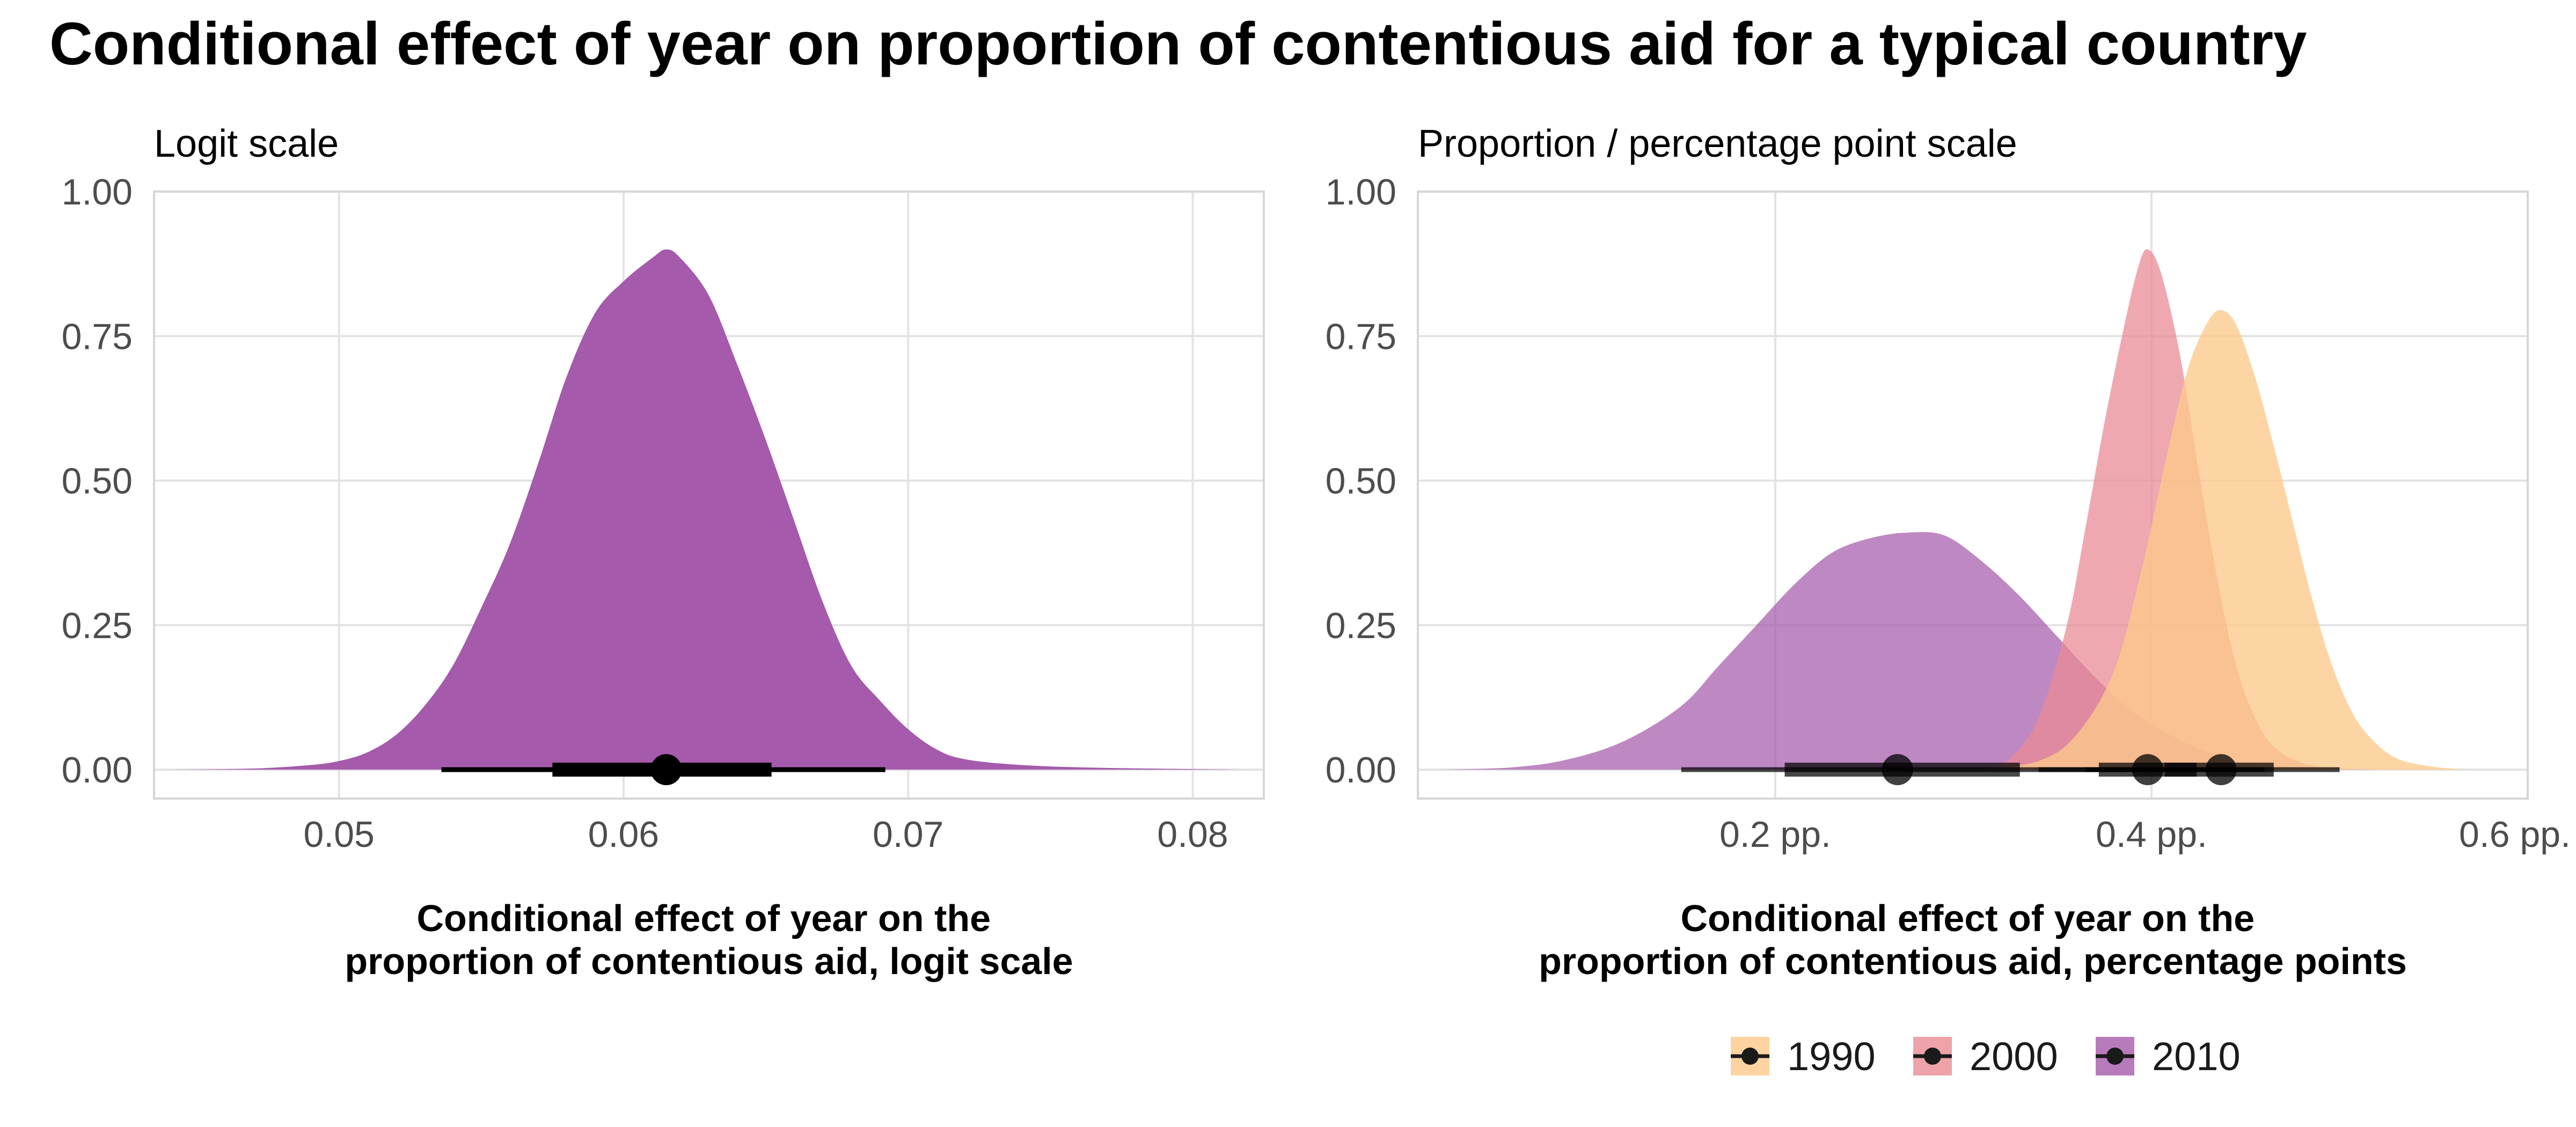  Describe the element at coordinates (1750, 1056) in the screenshot. I see `legend-swatch-point-1990` at that location.